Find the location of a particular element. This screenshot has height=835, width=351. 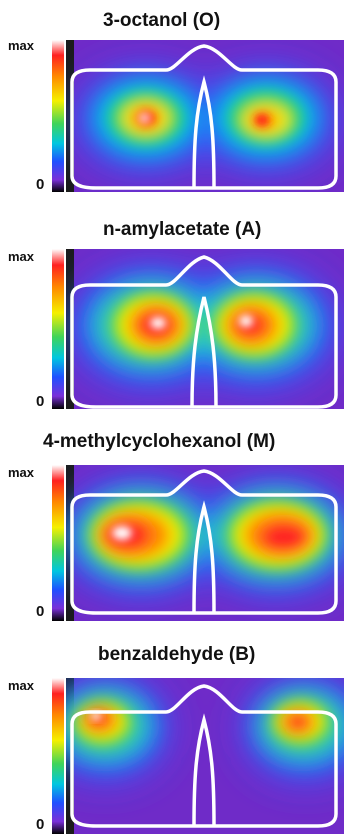

panel-title: 4-methylcyclohexanol (M) is located at coordinates (159, 441).